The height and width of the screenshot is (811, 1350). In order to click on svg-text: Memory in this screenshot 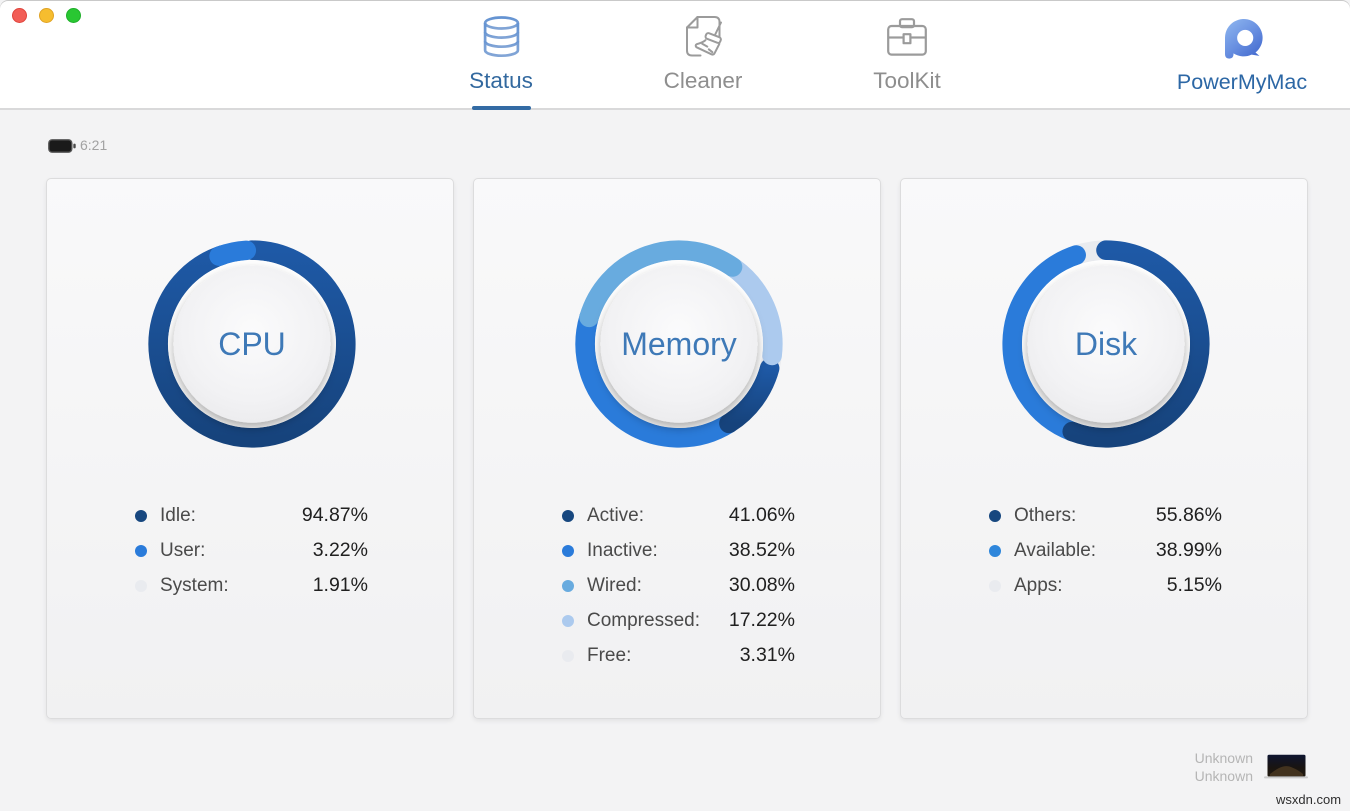, I will do `click(679, 344)`.